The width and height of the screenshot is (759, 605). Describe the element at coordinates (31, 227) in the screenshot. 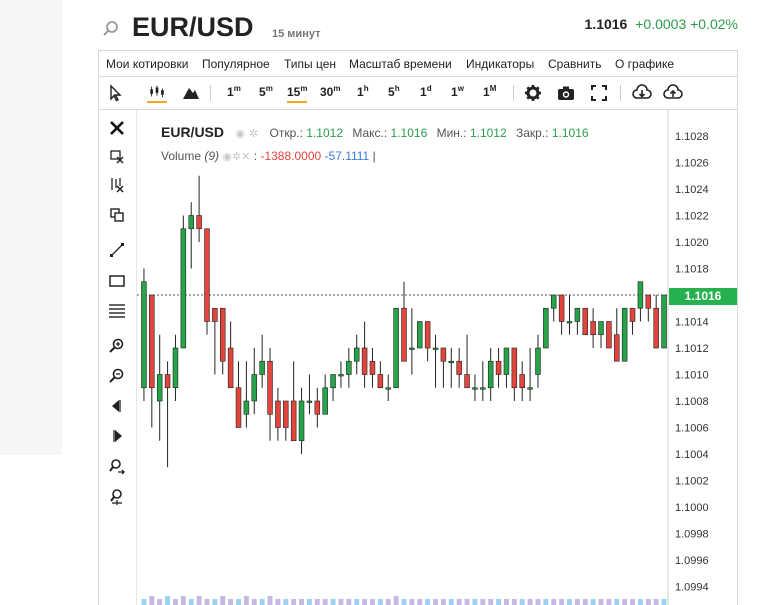

I see `left-gray-panel` at that location.